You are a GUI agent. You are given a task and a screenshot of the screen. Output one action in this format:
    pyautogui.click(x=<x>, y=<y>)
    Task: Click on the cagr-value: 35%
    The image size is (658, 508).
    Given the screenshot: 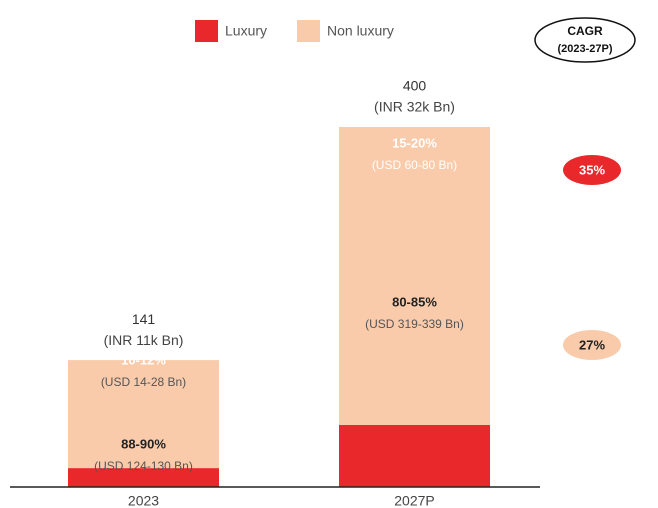 What is the action you would take?
    pyautogui.click(x=592, y=169)
    